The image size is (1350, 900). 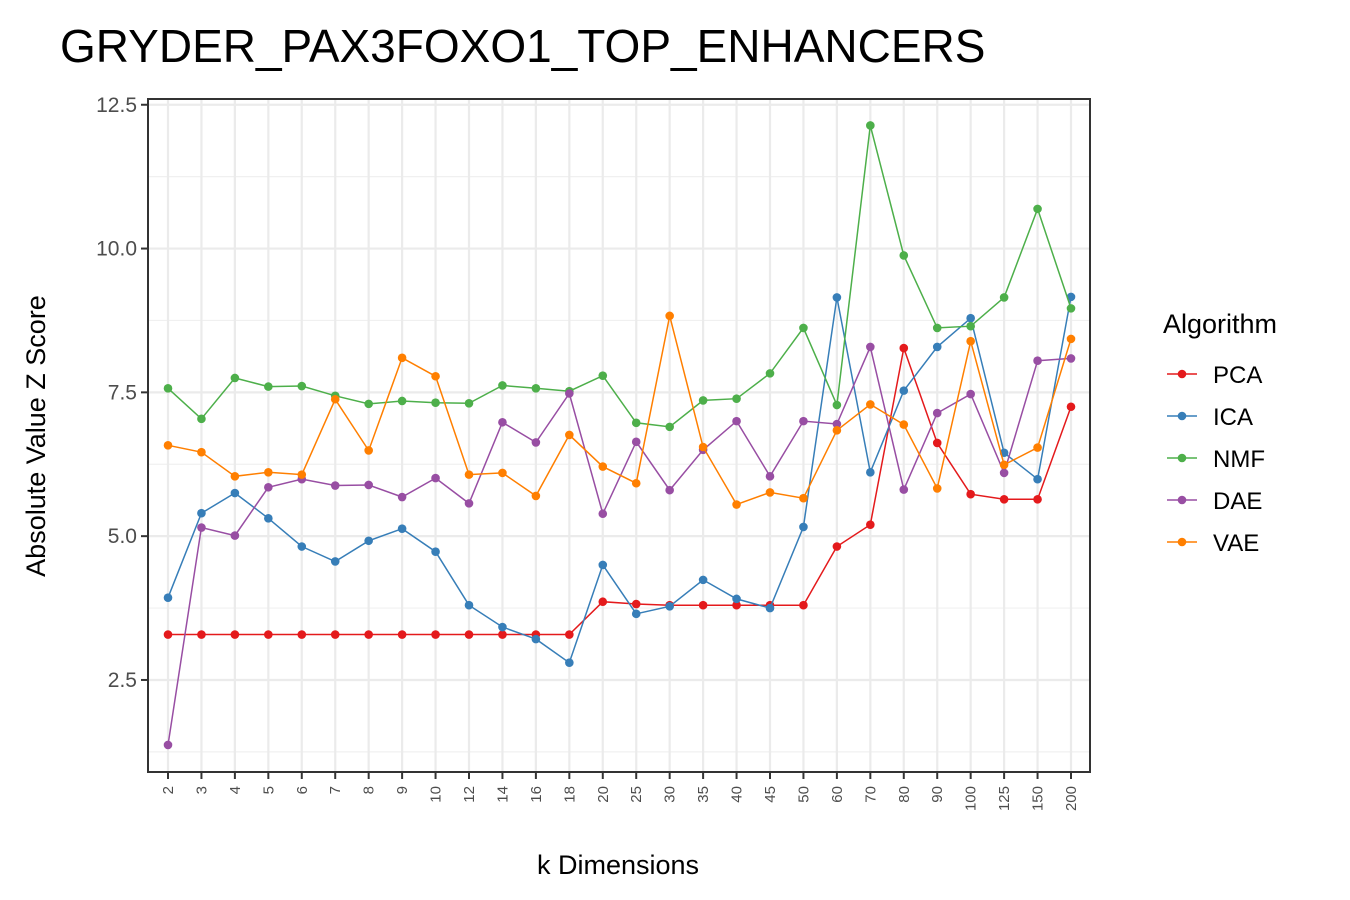 I want to click on x-tick-label: 80, so click(x=904, y=794).